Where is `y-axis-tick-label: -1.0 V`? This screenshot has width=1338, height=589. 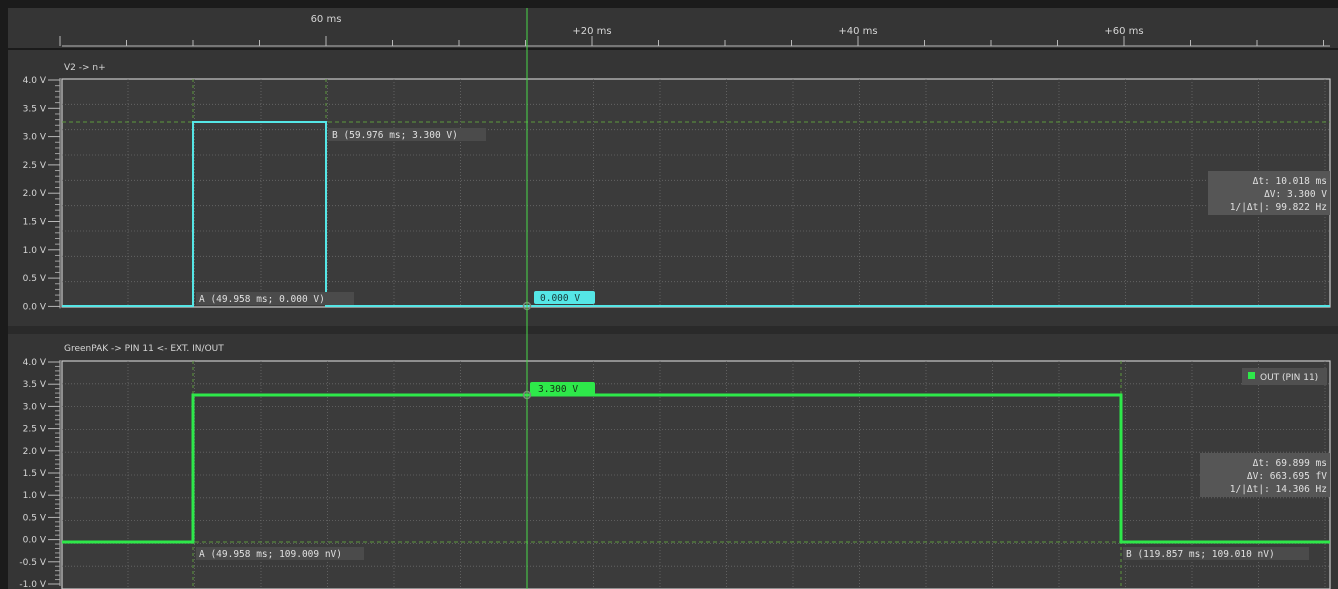 y-axis-tick-label: -1.0 V is located at coordinates (32, 584).